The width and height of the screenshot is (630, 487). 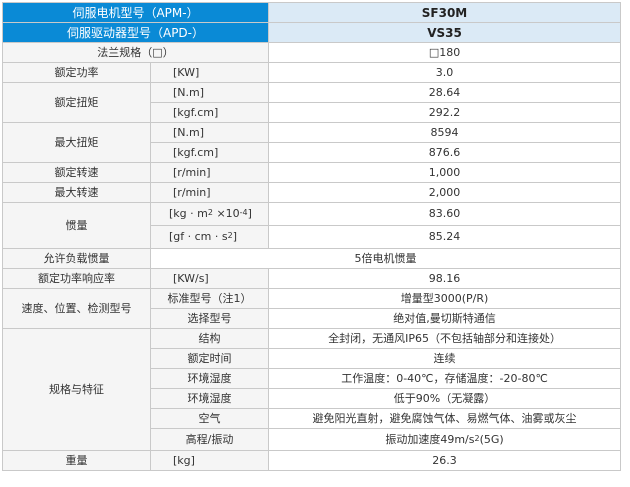 What do you see at coordinates (445, 378) in the screenshot?
I see `temperature-value: 工作温度：0-40℃，存储温度：-20-80℃` at bounding box center [445, 378].